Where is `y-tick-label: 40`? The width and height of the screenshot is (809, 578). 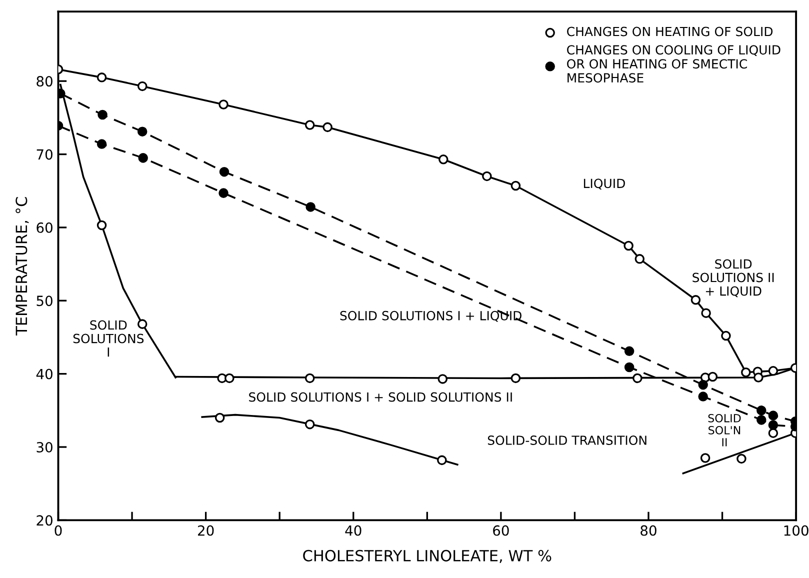
y-tick-label: 40 is located at coordinates (44, 374).